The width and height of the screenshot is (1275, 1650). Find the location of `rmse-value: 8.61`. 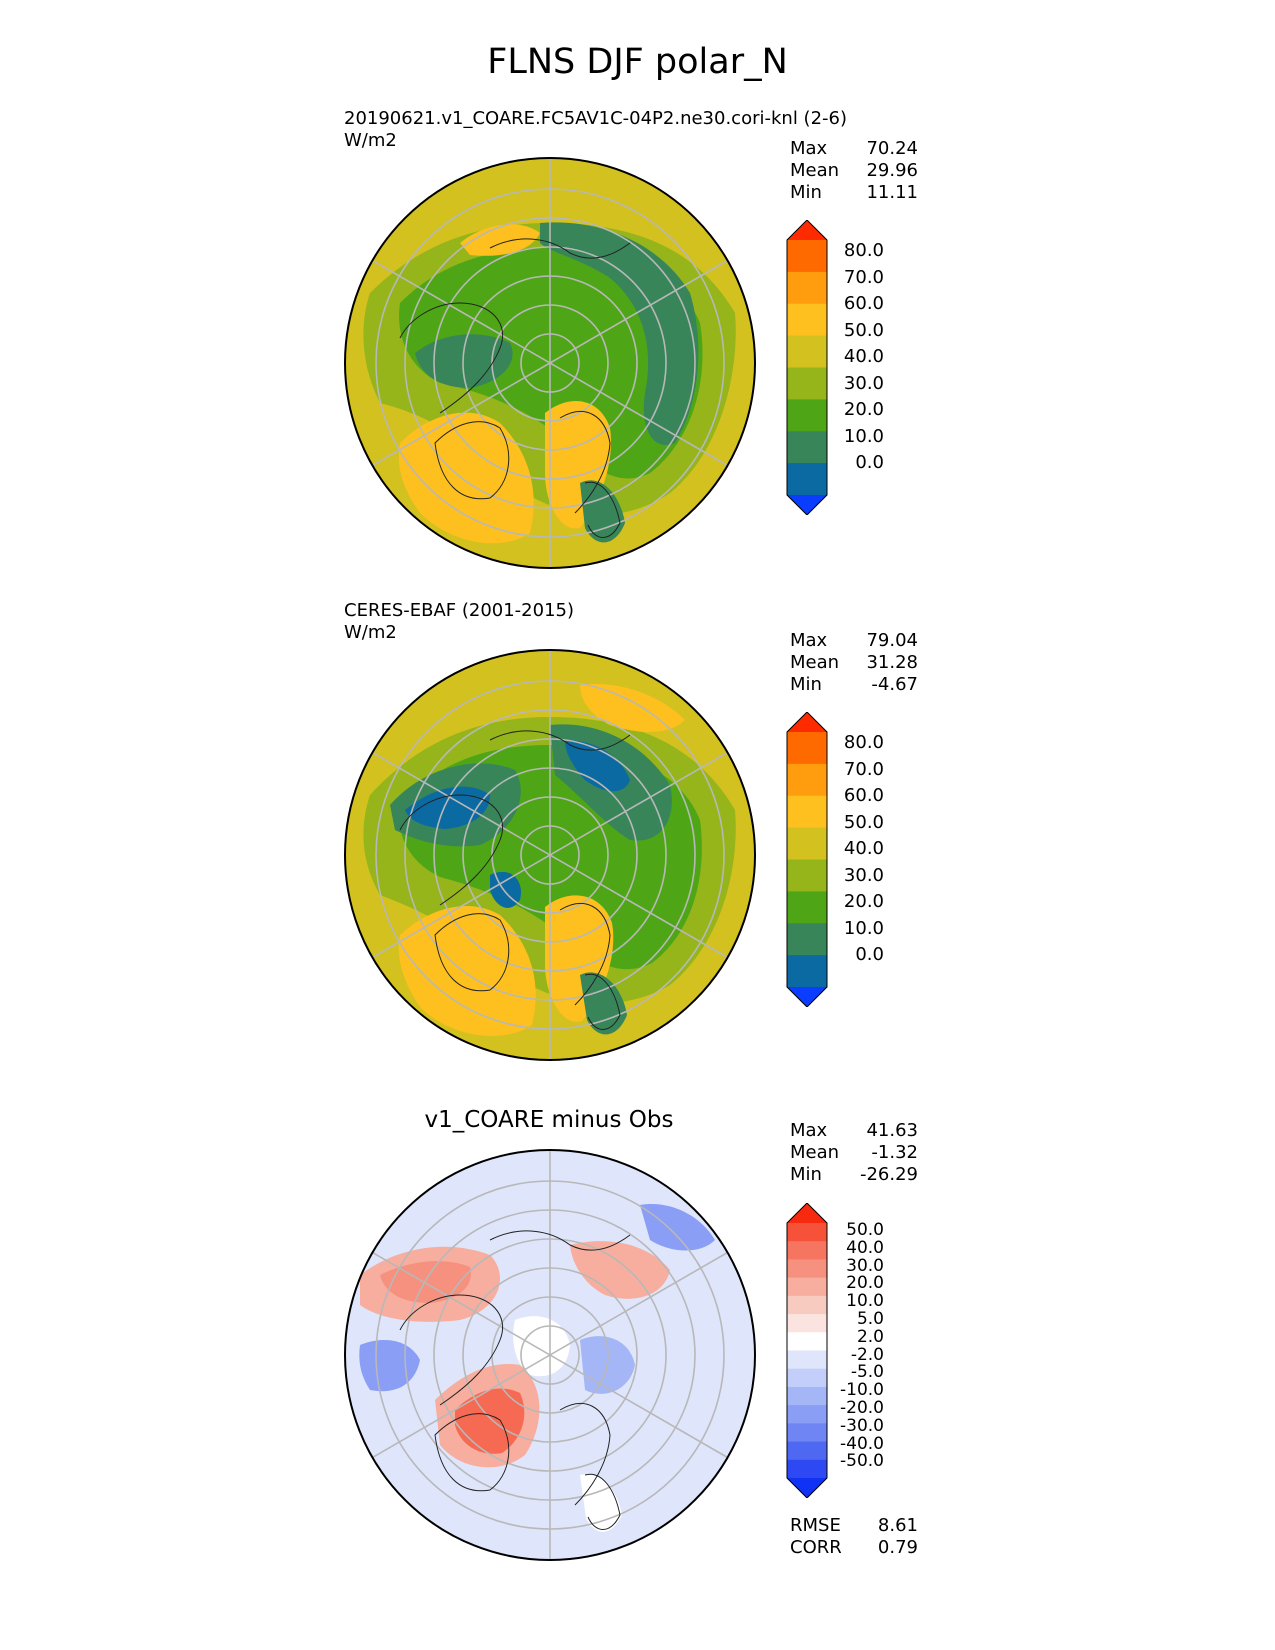

rmse-value: 8.61 is located at coordinates (897, 1525).